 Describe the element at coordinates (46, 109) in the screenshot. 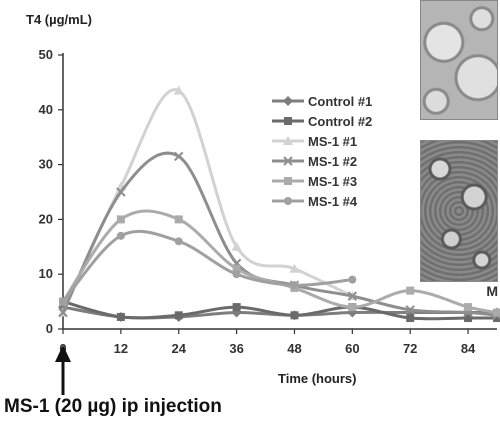

I see `y-tick-label: 40` at that location.